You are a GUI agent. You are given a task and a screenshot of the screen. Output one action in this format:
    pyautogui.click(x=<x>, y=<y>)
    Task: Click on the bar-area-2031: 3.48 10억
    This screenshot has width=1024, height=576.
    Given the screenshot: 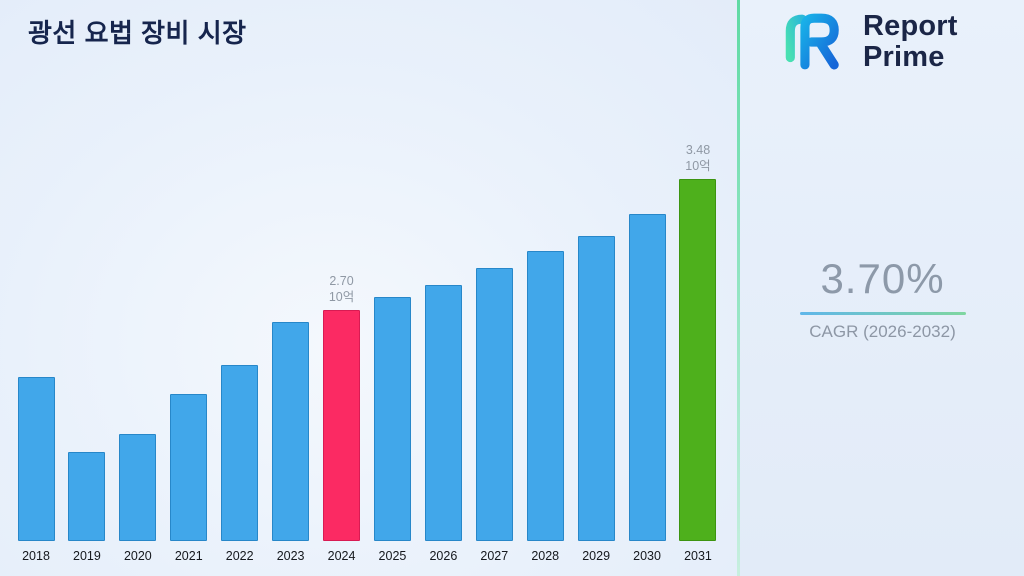 What is the action you would take?
    pyautogui.click(x=698, y=325)
    